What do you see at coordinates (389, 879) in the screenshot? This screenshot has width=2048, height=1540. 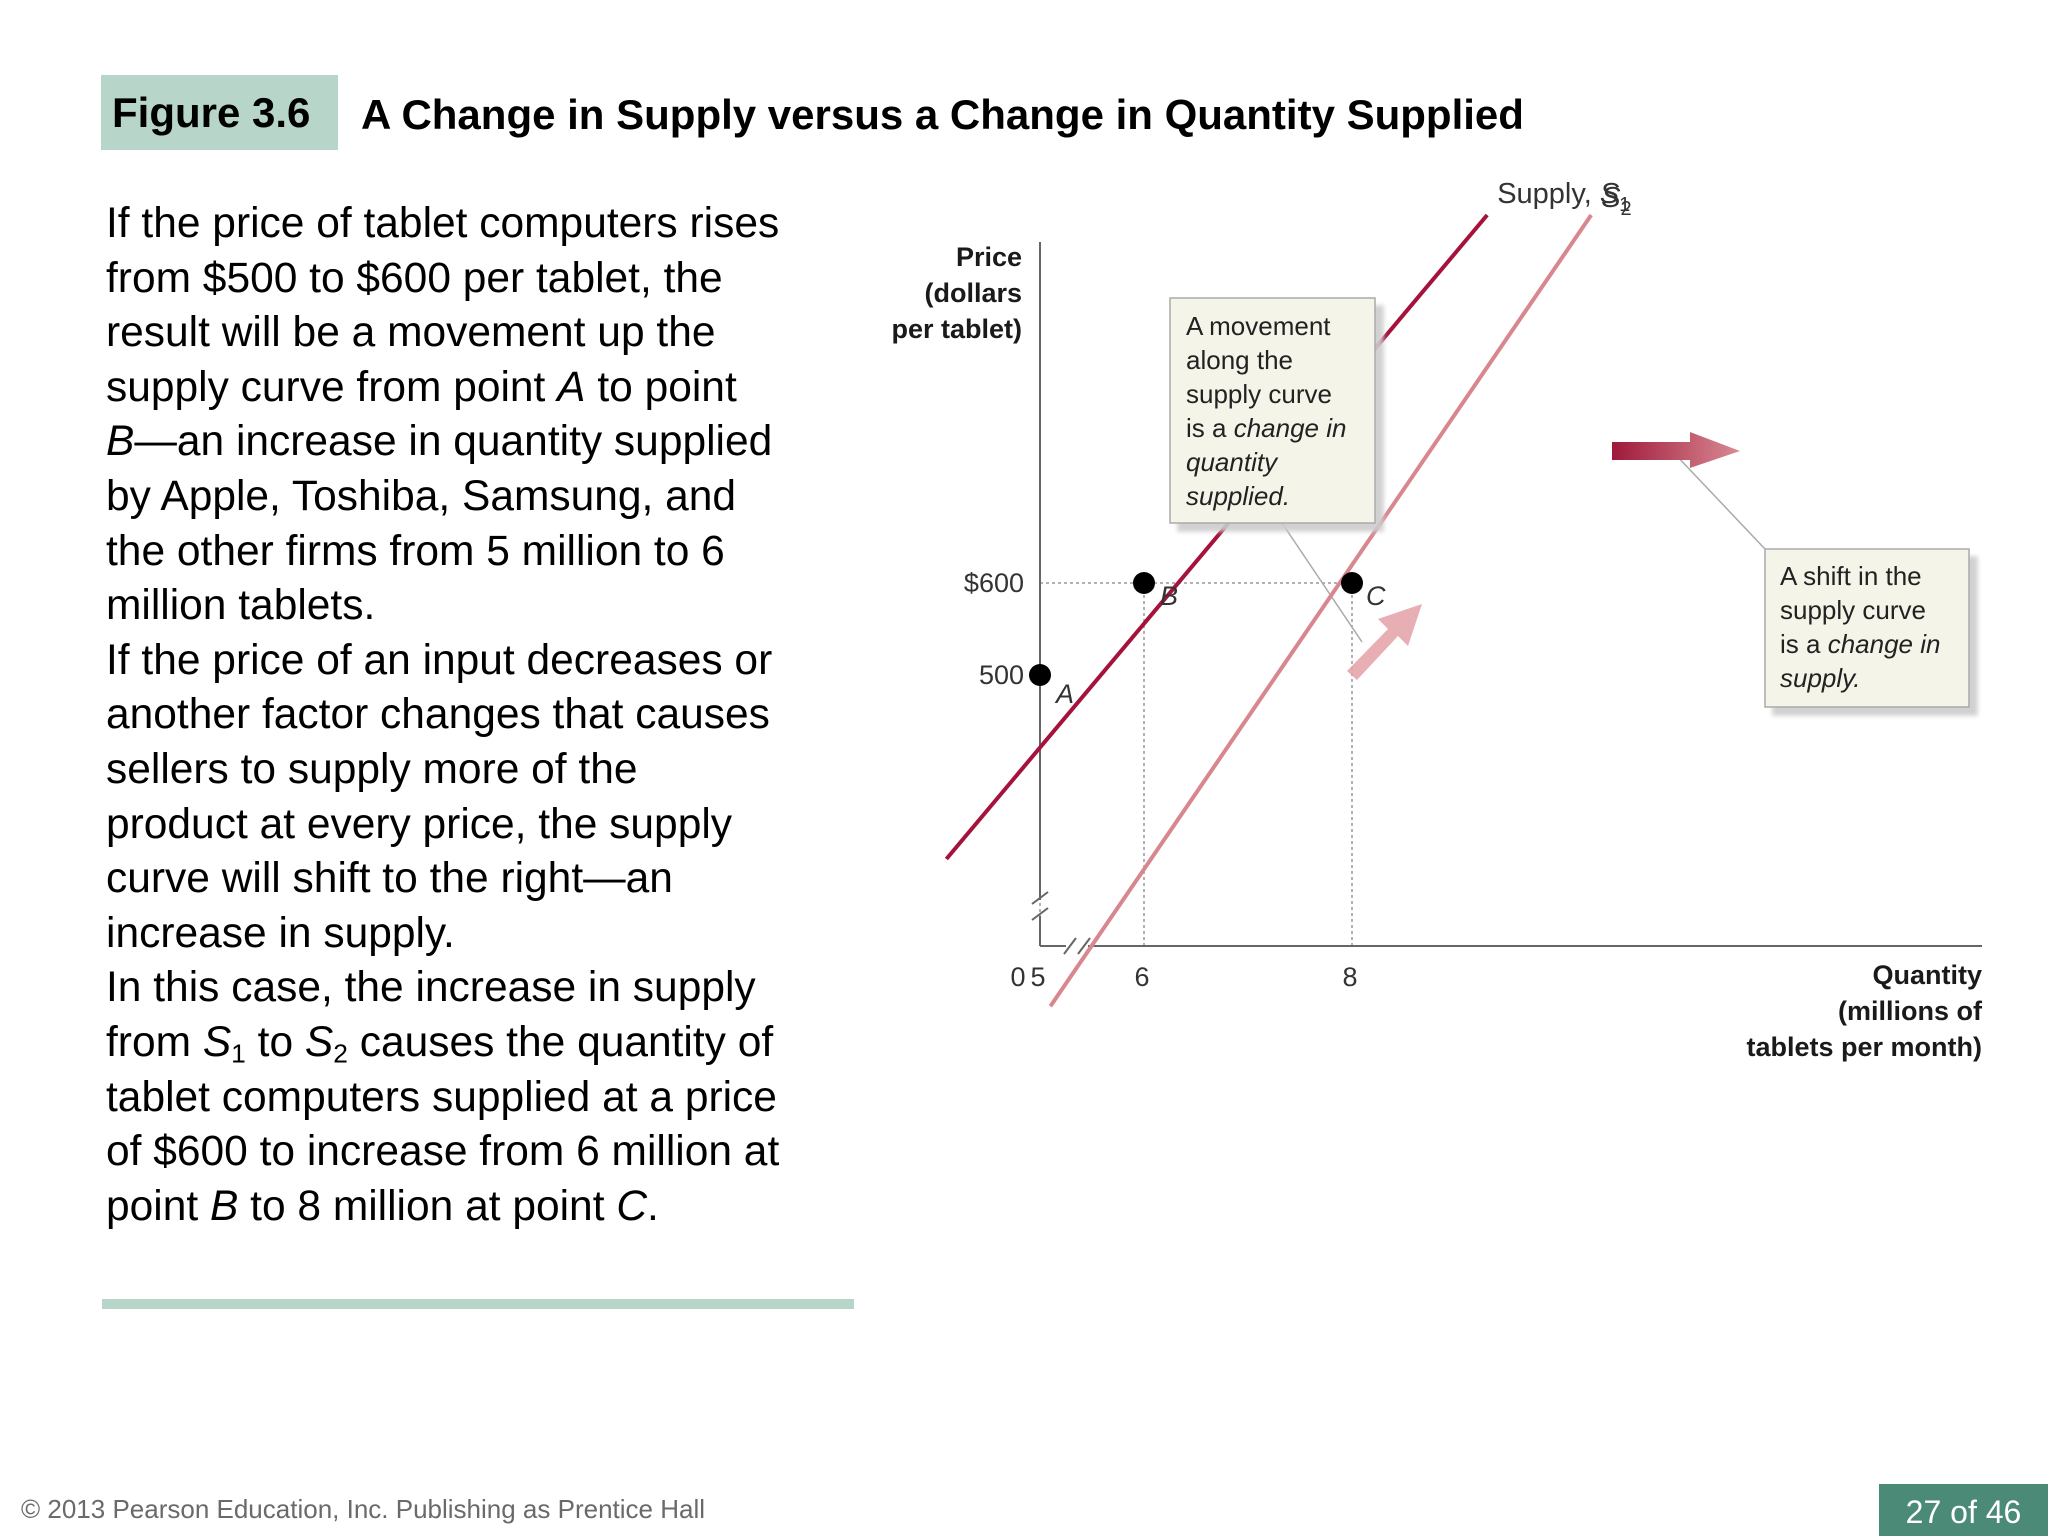 I see `body-line: curve will shift to the right—an` at bounding box center [389, 879].